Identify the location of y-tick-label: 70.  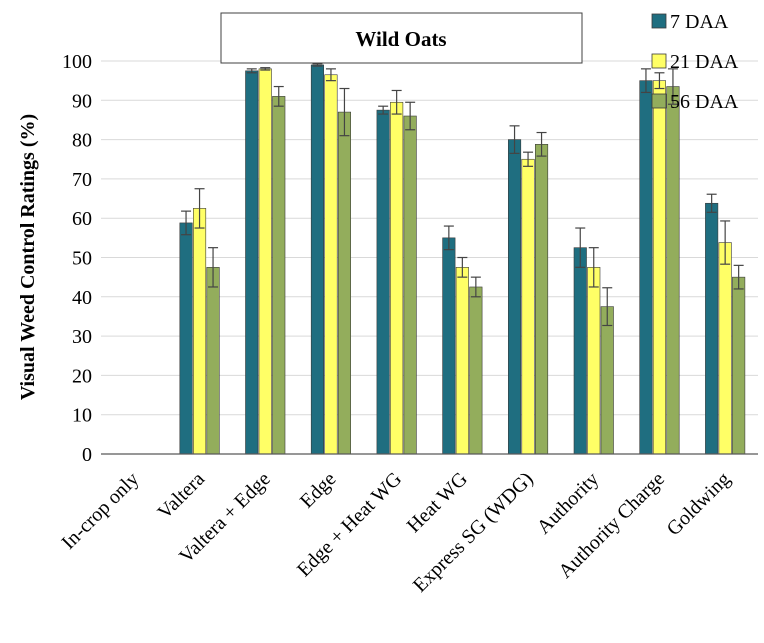
(82, 180).